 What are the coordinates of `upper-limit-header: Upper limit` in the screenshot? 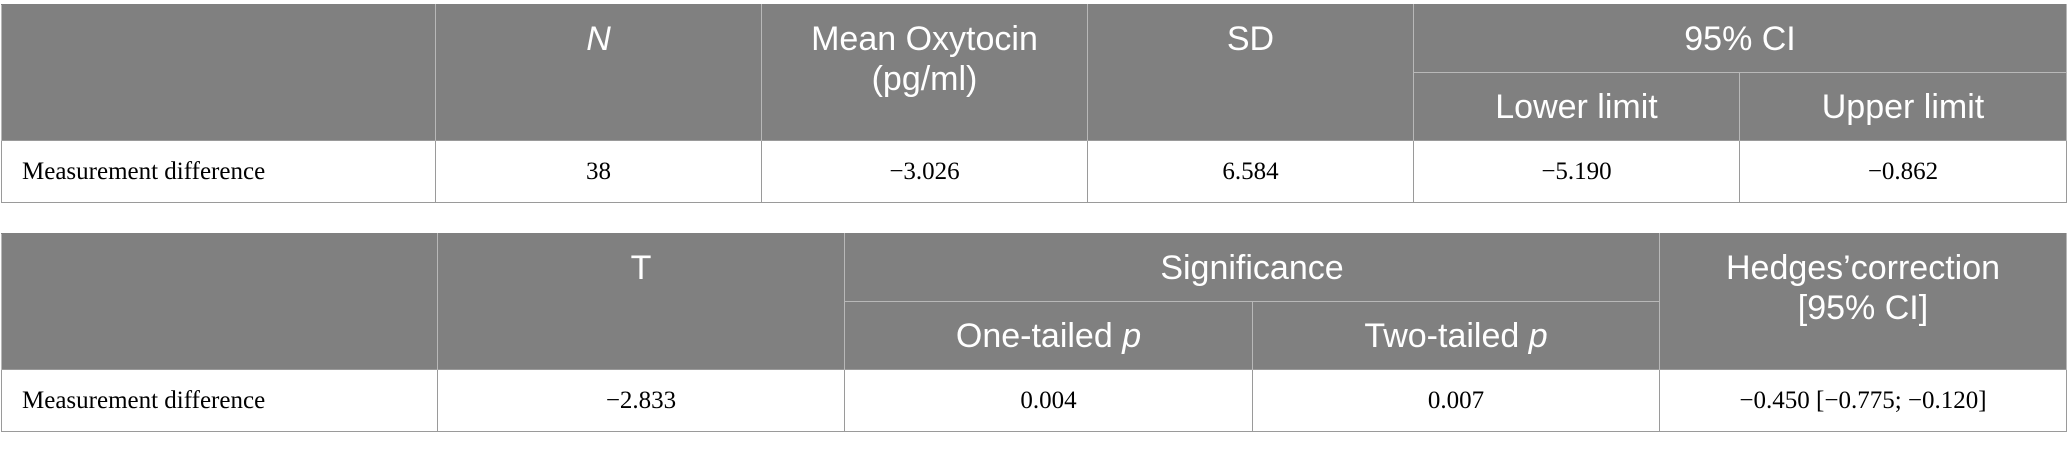 It's located at (1903, 106).